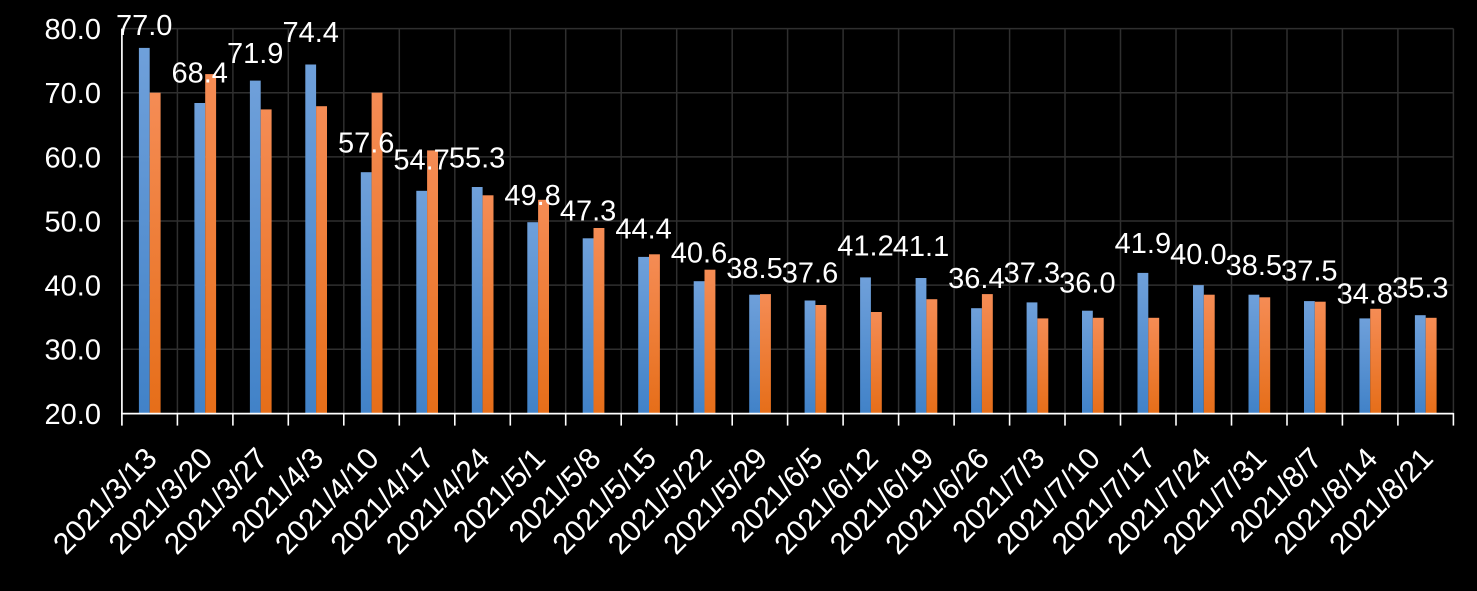  I want to click on svg-text: 54.7, so click(421, 160).